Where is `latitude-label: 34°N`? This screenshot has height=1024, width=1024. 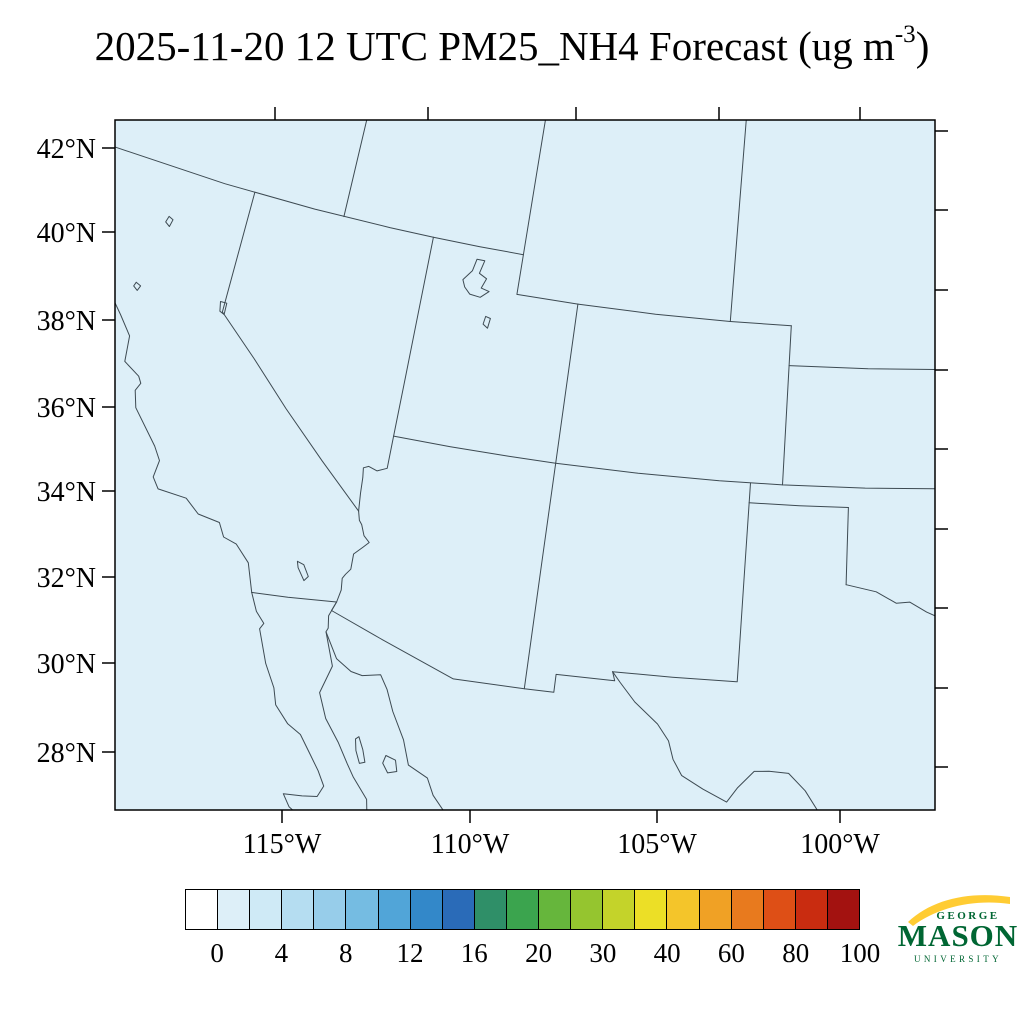
latitude-label: 34°N is located at coordinates (66, 492).